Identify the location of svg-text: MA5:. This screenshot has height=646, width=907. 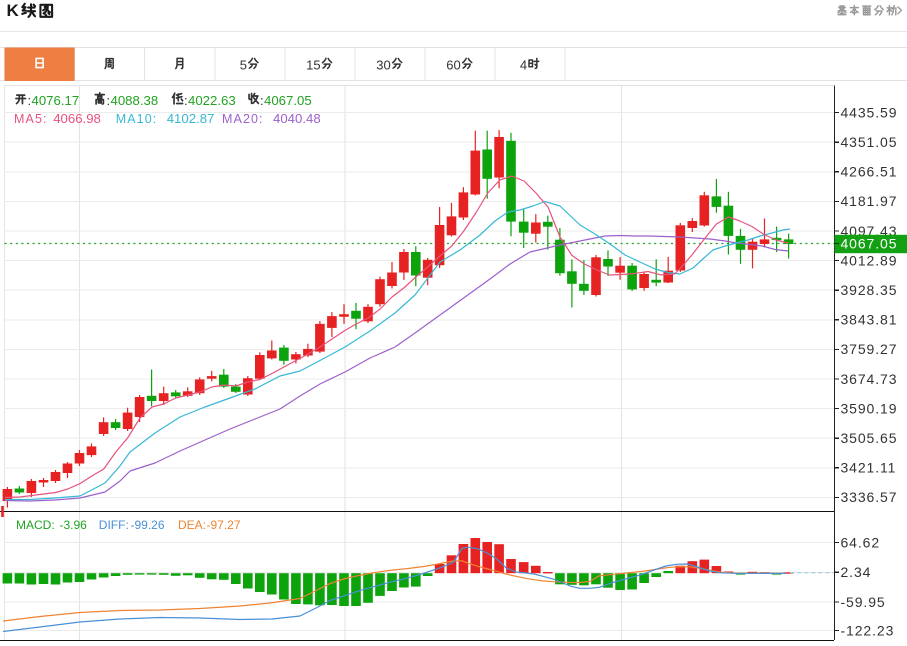
(31, 119).